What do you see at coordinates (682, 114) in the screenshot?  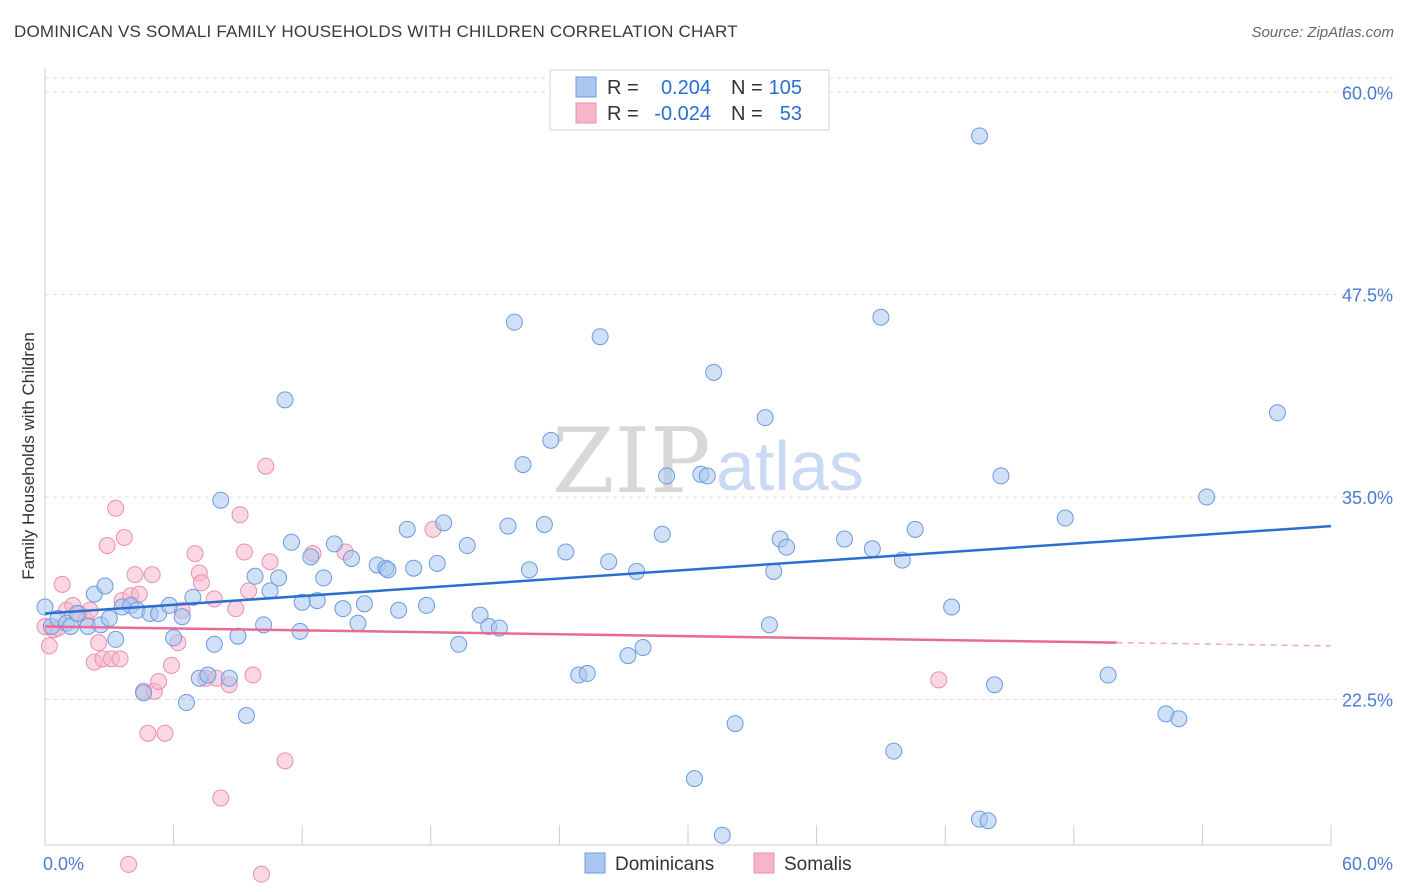 I see `legend-r-value-2: -0.024` at bounding box center [682, 114].